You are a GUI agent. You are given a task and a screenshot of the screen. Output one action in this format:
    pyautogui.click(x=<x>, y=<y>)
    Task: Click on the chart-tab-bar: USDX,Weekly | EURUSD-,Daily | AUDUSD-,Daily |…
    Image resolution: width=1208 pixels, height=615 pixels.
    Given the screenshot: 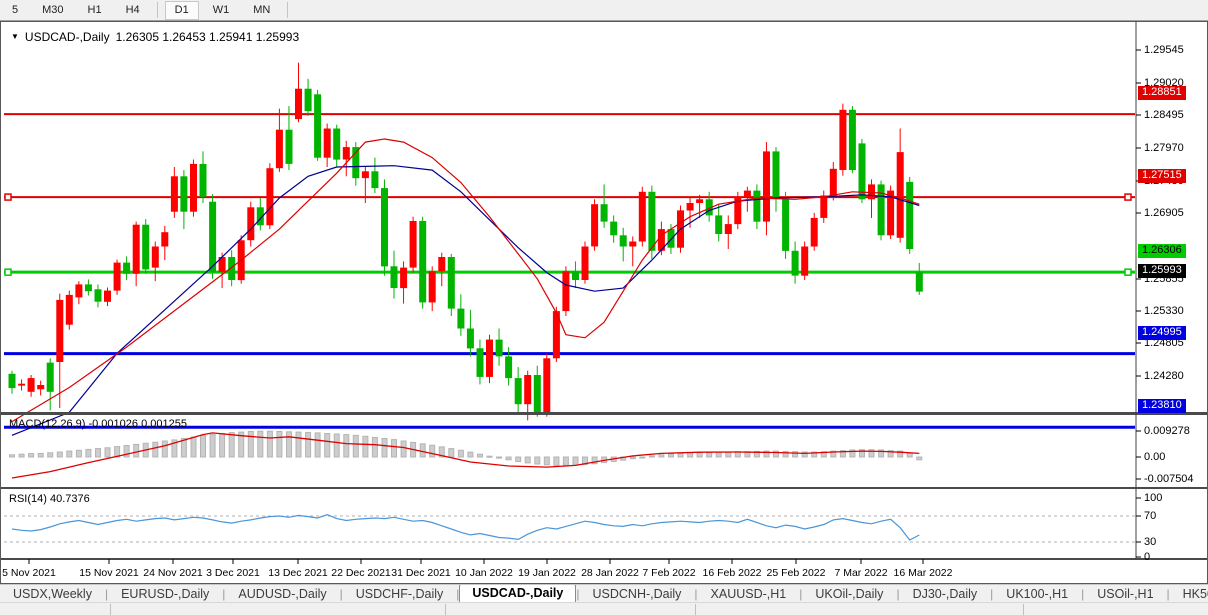 What is the action you would take?
    pyautogui.click(x=604, y=593)
    